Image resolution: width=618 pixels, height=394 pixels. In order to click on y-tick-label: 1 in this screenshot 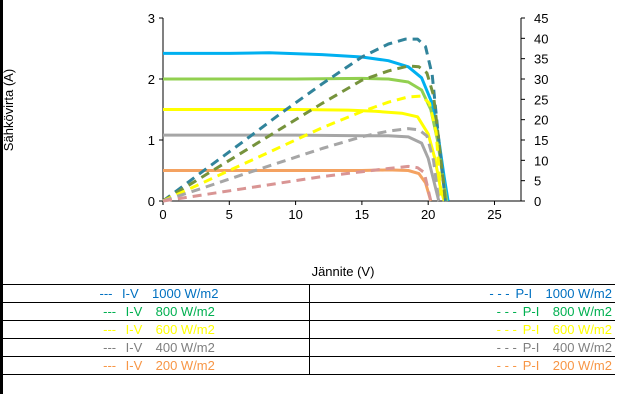, I will do `click(151, 140)`.